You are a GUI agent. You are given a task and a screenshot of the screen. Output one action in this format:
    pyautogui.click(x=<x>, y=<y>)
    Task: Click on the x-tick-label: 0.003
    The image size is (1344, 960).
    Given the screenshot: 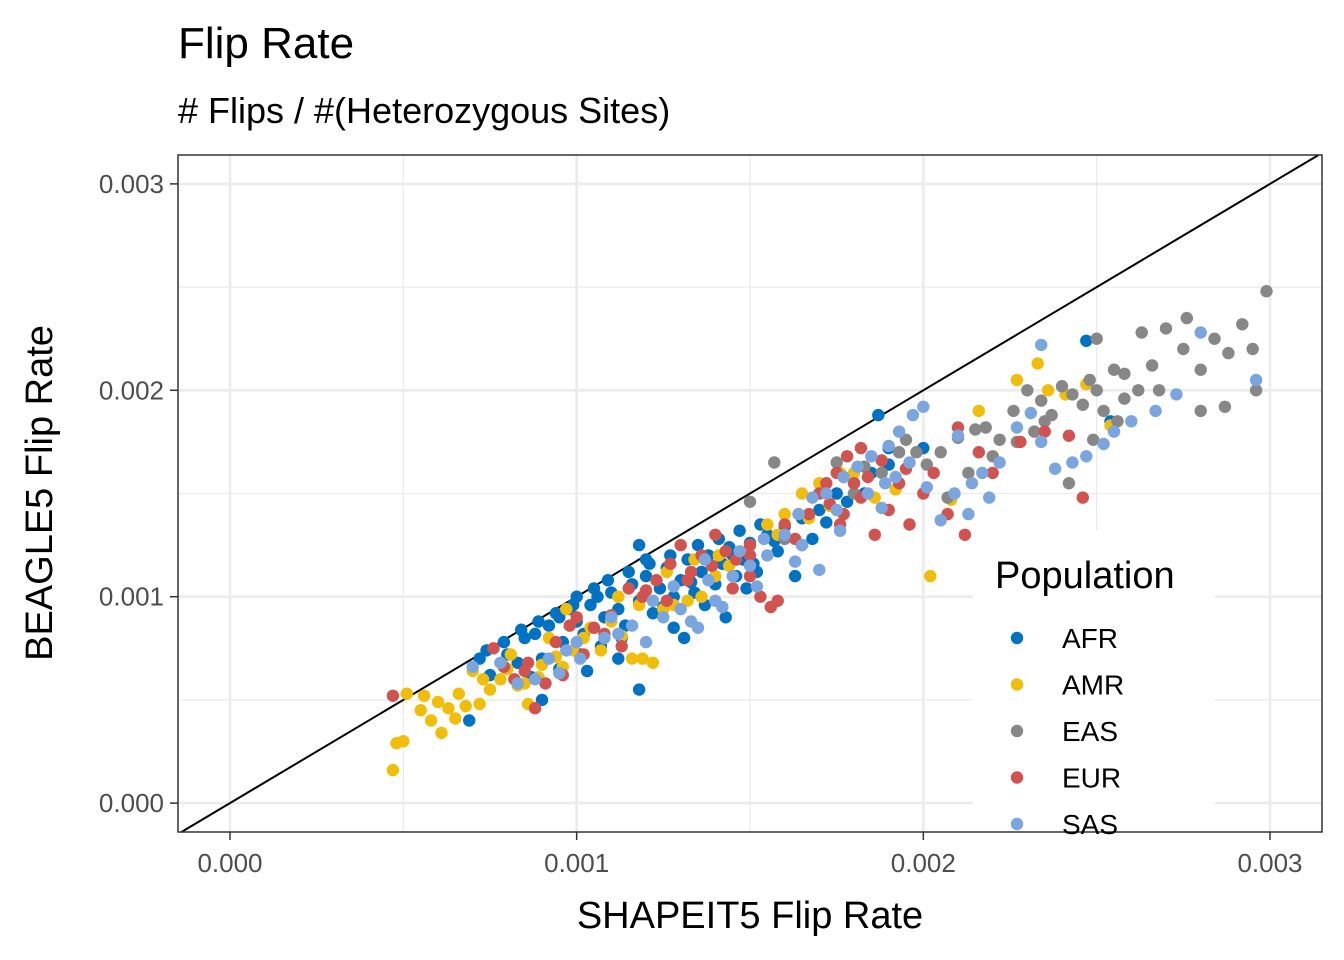 What is the action you would take?
    pyautogui.click(x=1269, y=863)
    